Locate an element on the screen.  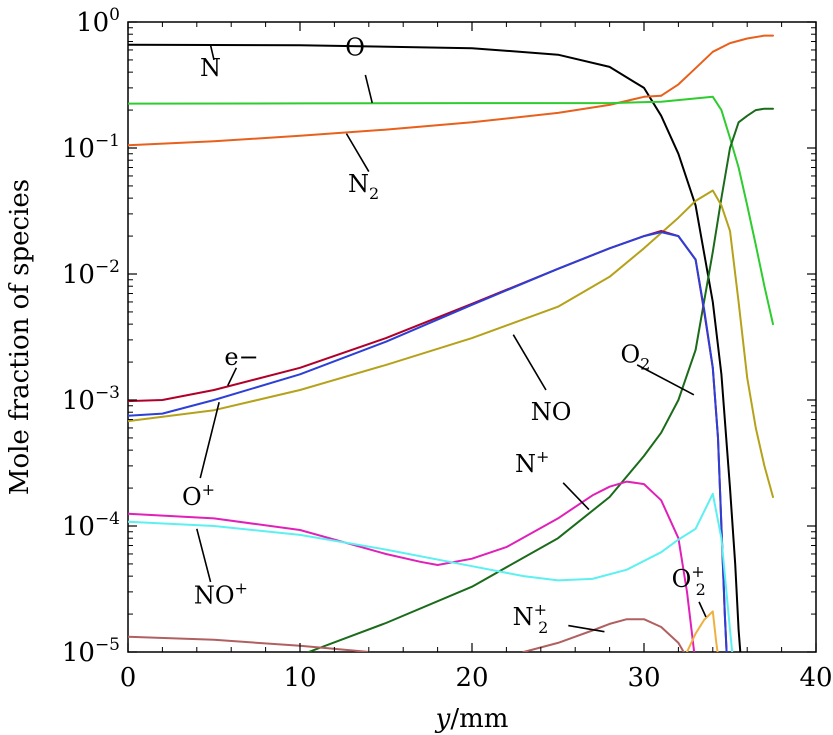
label-N2: N2 is located at coordinates (363, 186).